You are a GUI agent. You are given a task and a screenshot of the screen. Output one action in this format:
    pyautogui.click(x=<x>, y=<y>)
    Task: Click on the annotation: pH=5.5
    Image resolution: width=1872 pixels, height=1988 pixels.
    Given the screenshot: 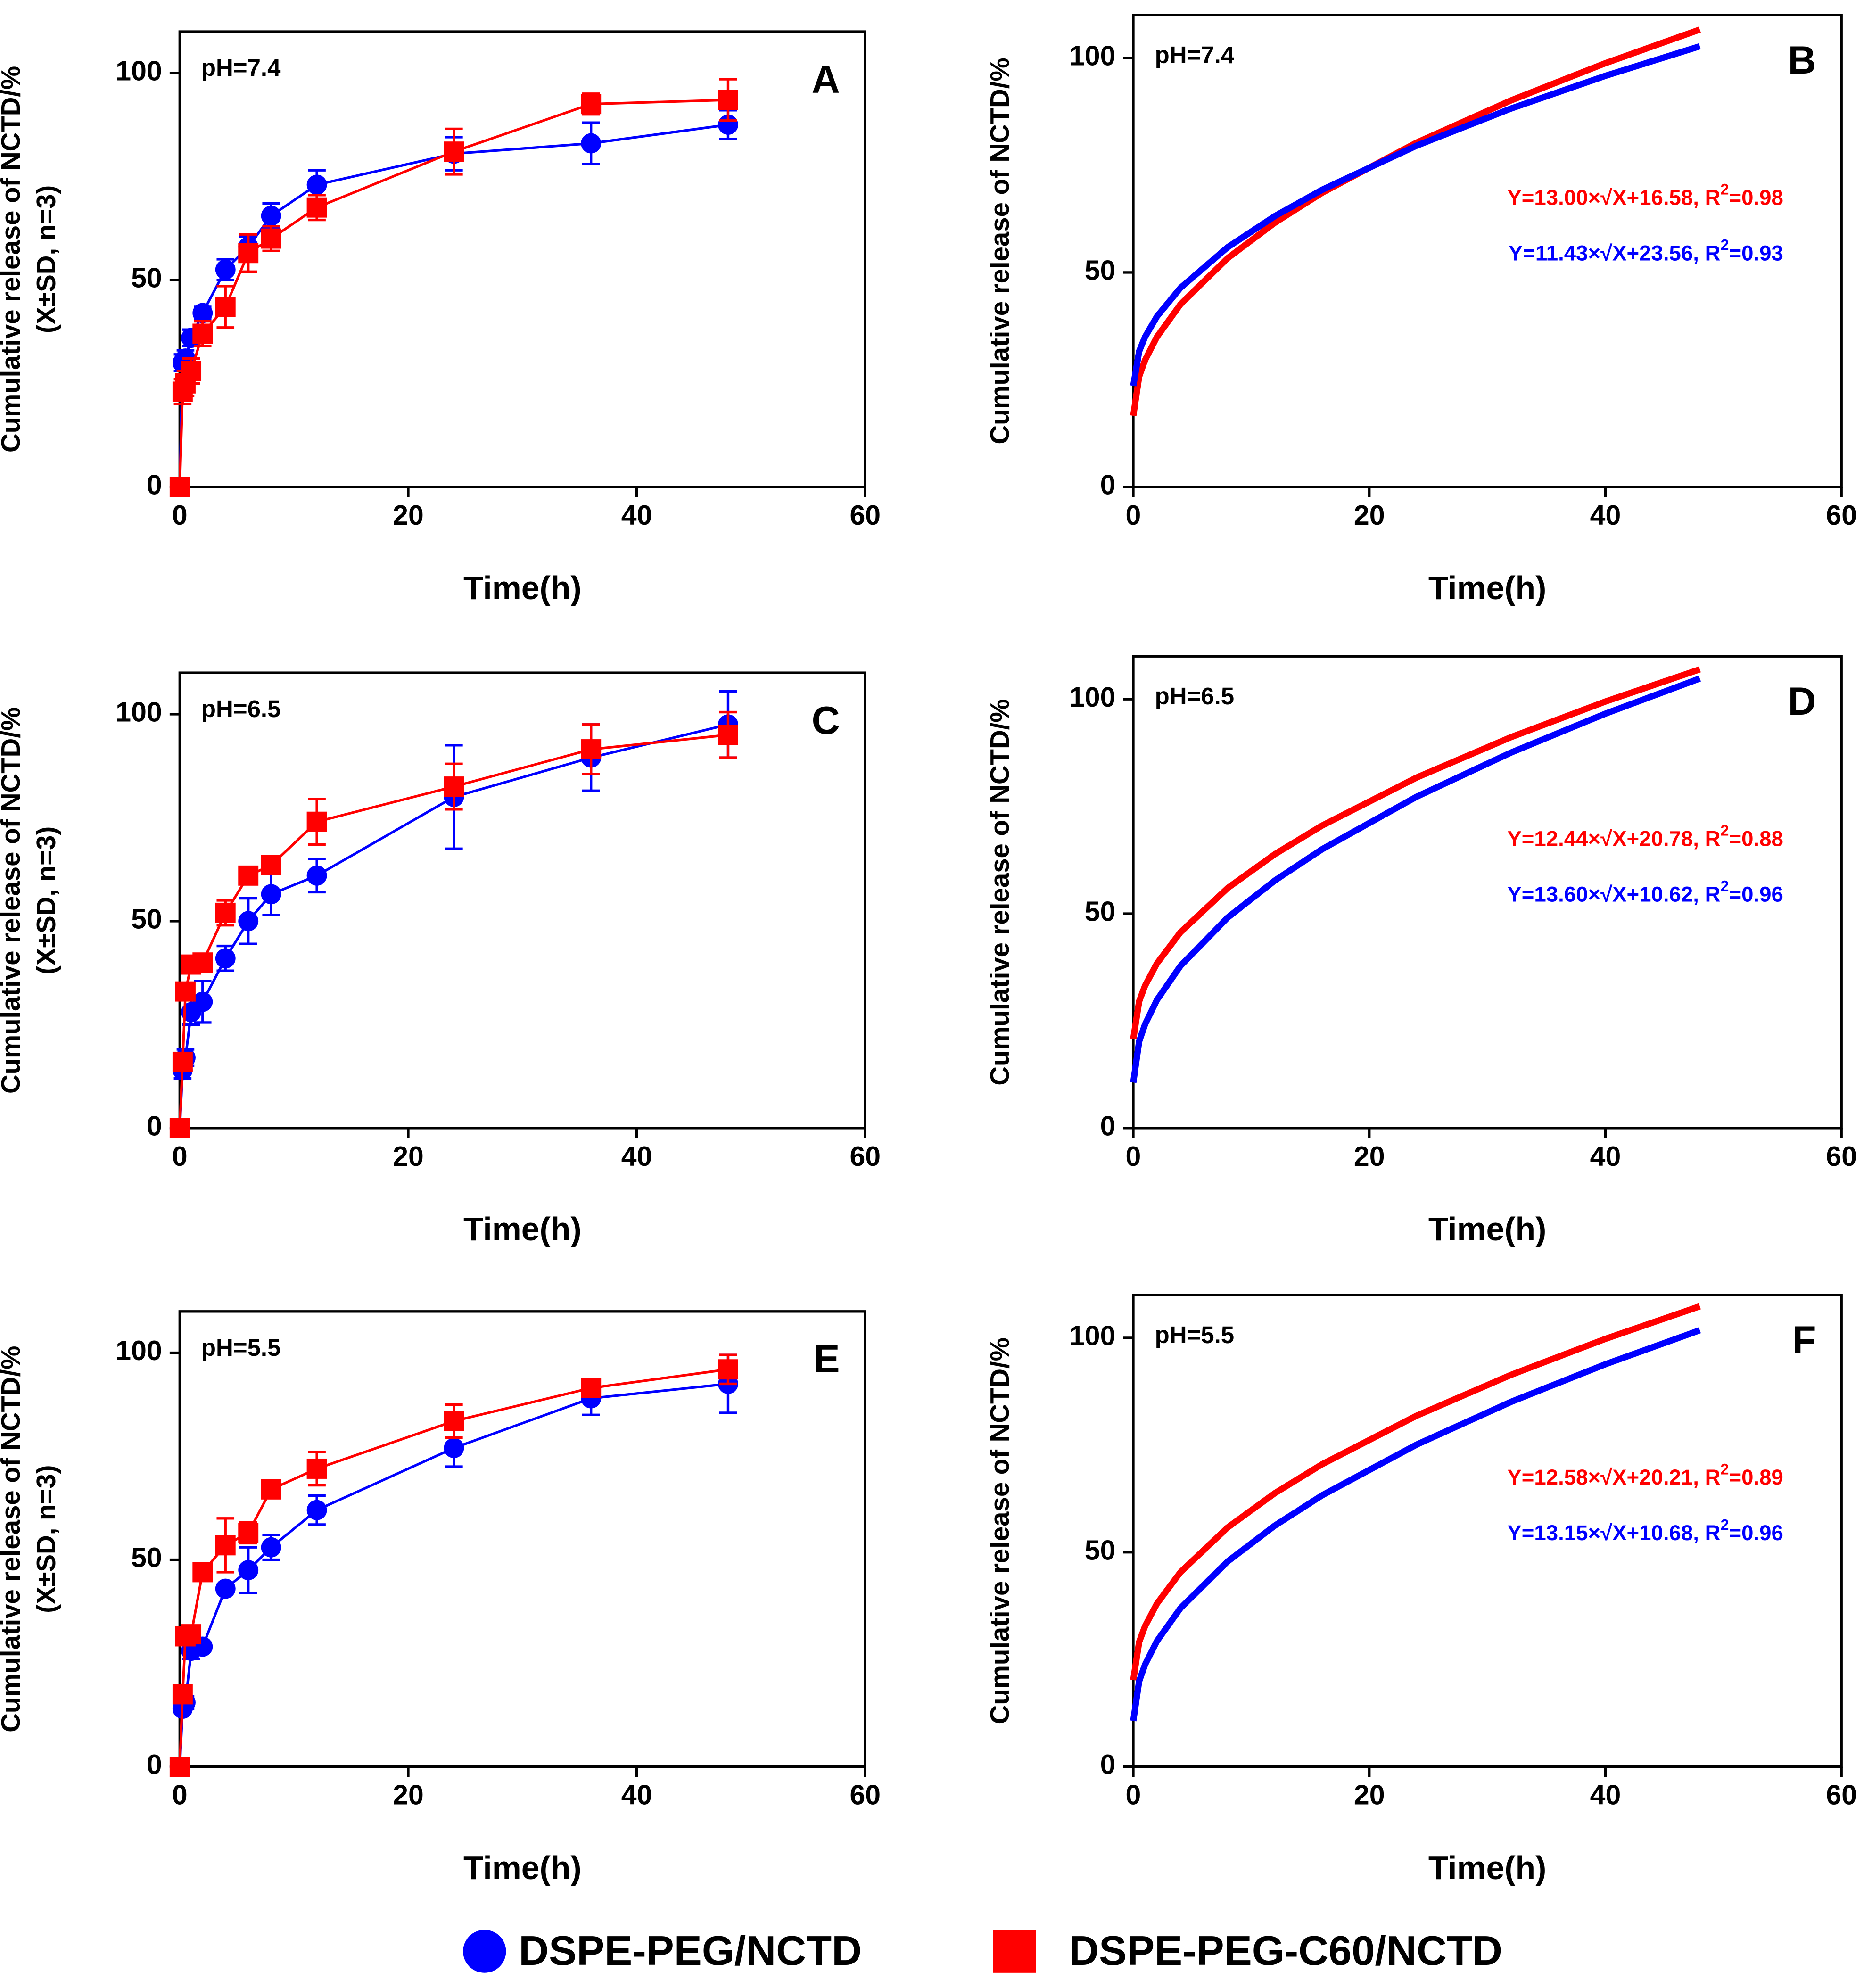 What is the action you would take?
    pyautogui.click(x=241, y=1348)
    